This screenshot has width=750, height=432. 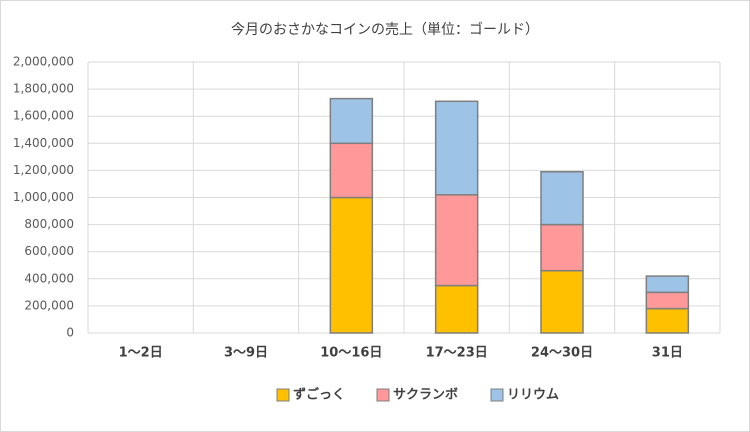 What do you see at coordinates (667, 353) in the screenshot?
I see `x-tick-label: 31日` at bounding box center [667, 353].